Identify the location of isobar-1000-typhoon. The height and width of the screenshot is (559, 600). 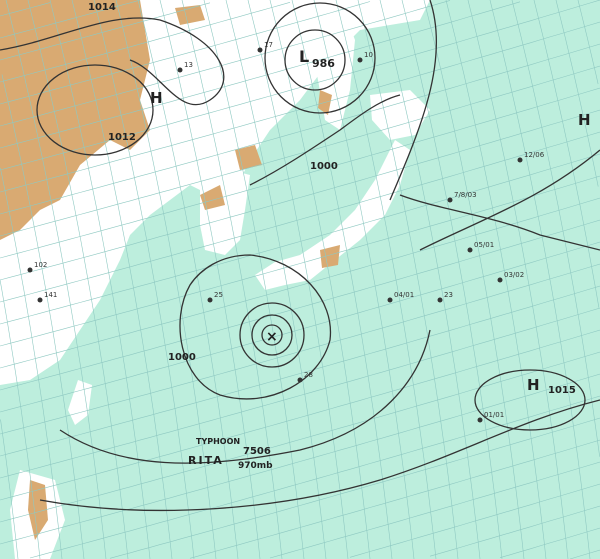
(255, 327).